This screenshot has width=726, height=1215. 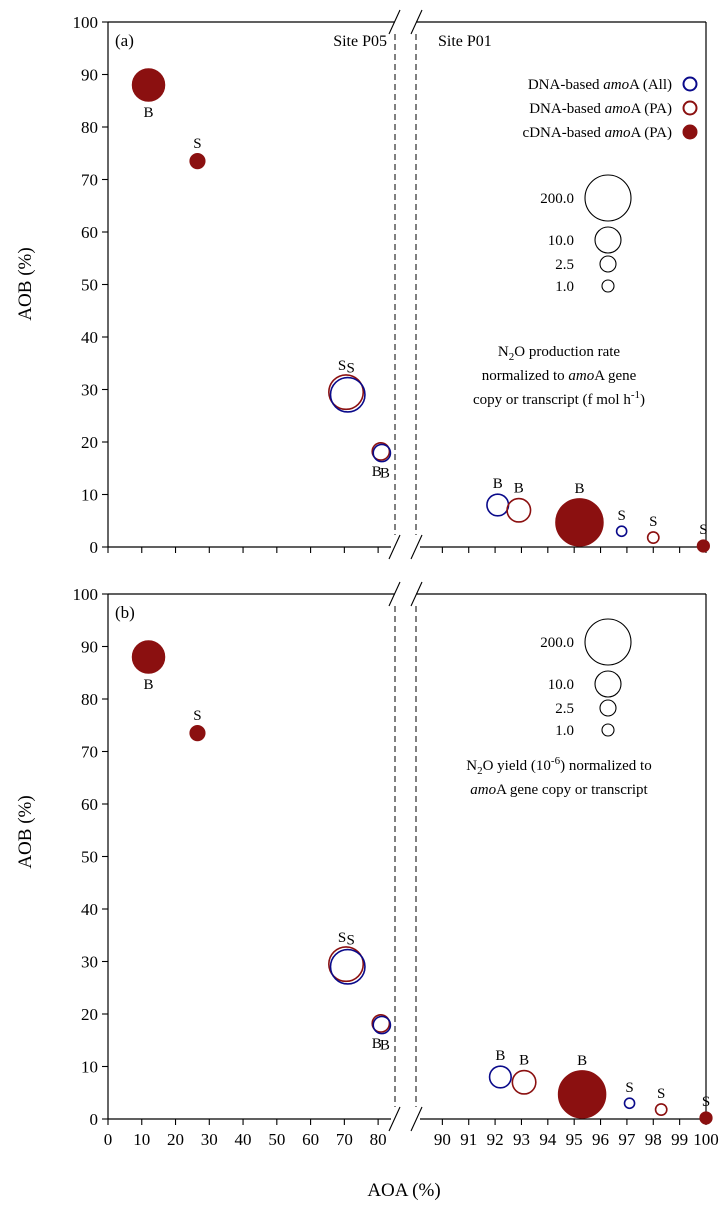 I want to click on x-tick-label: 91, so click(x=468, y=1139).